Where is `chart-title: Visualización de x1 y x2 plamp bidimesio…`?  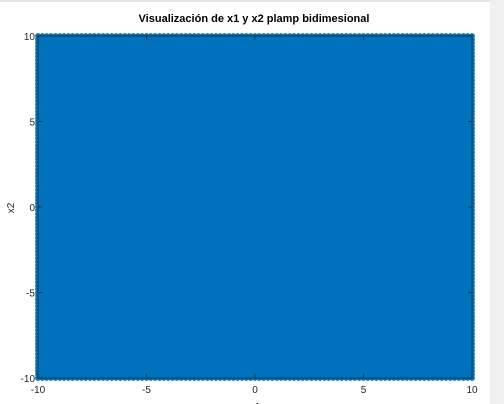
chart-title: Visualización de x1 y x2 plamp bidimesio… is located at coordinates (254, 19).